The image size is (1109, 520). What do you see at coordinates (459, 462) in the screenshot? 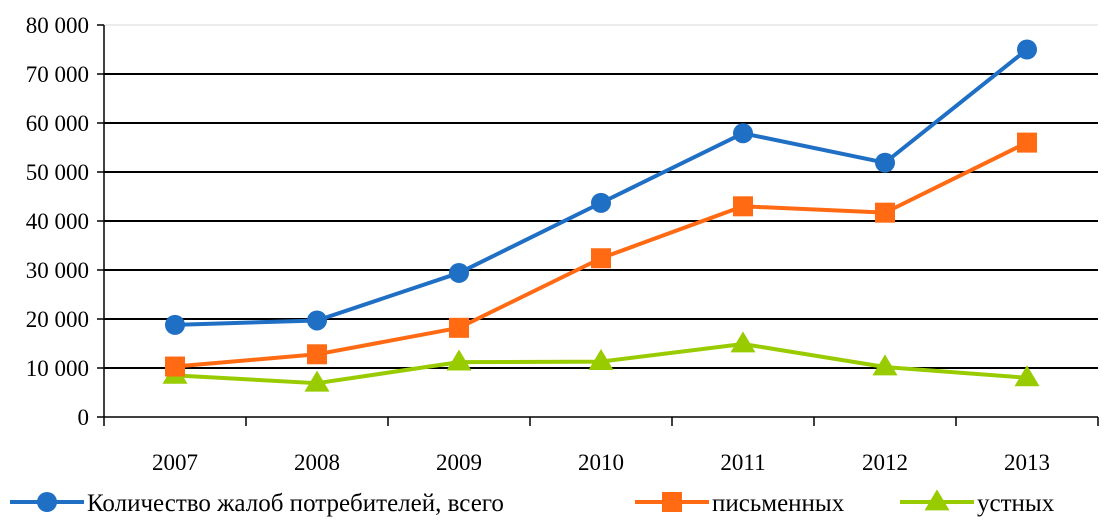
I see `x-tick-label: 2009` at bounding box center [459, 462].